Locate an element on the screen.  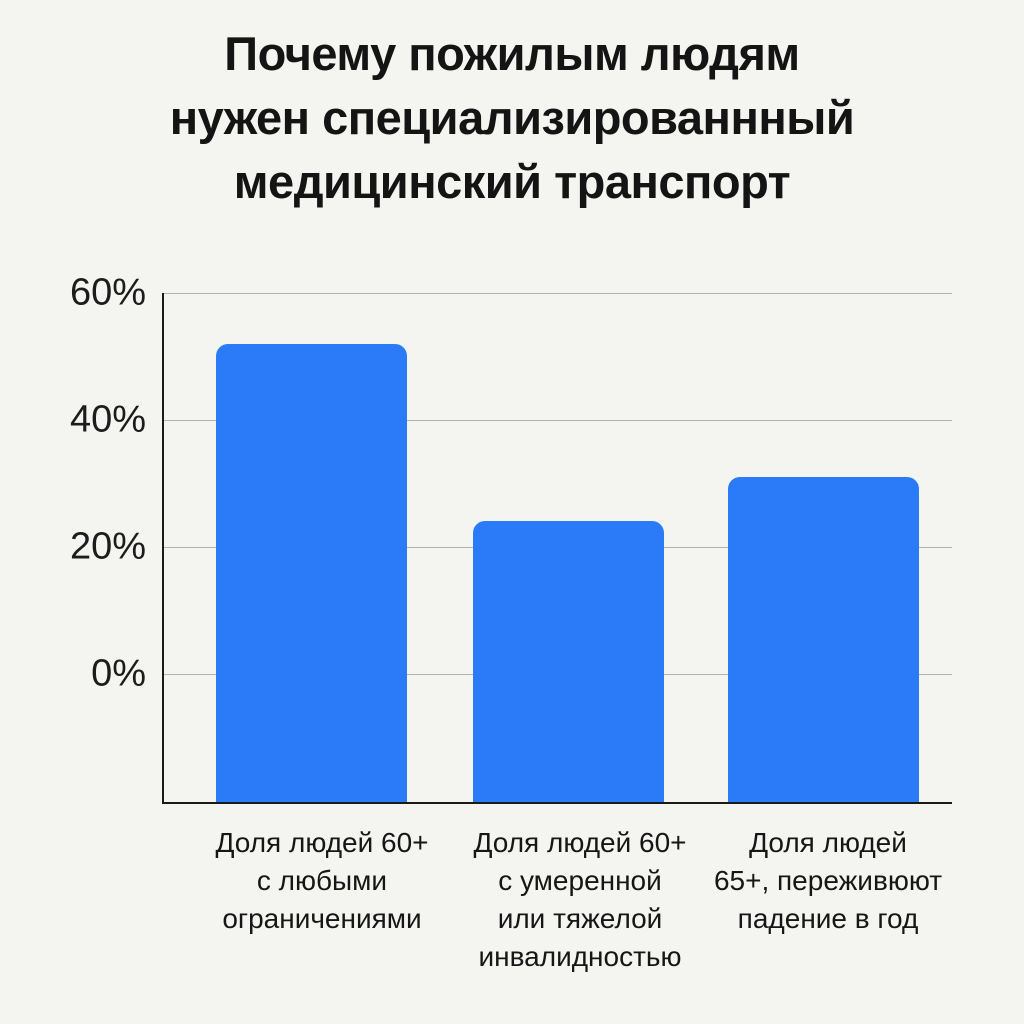
x-category-label-3: Доля людей 65+, переживюют падение в год is located at coordinates (828, 880).